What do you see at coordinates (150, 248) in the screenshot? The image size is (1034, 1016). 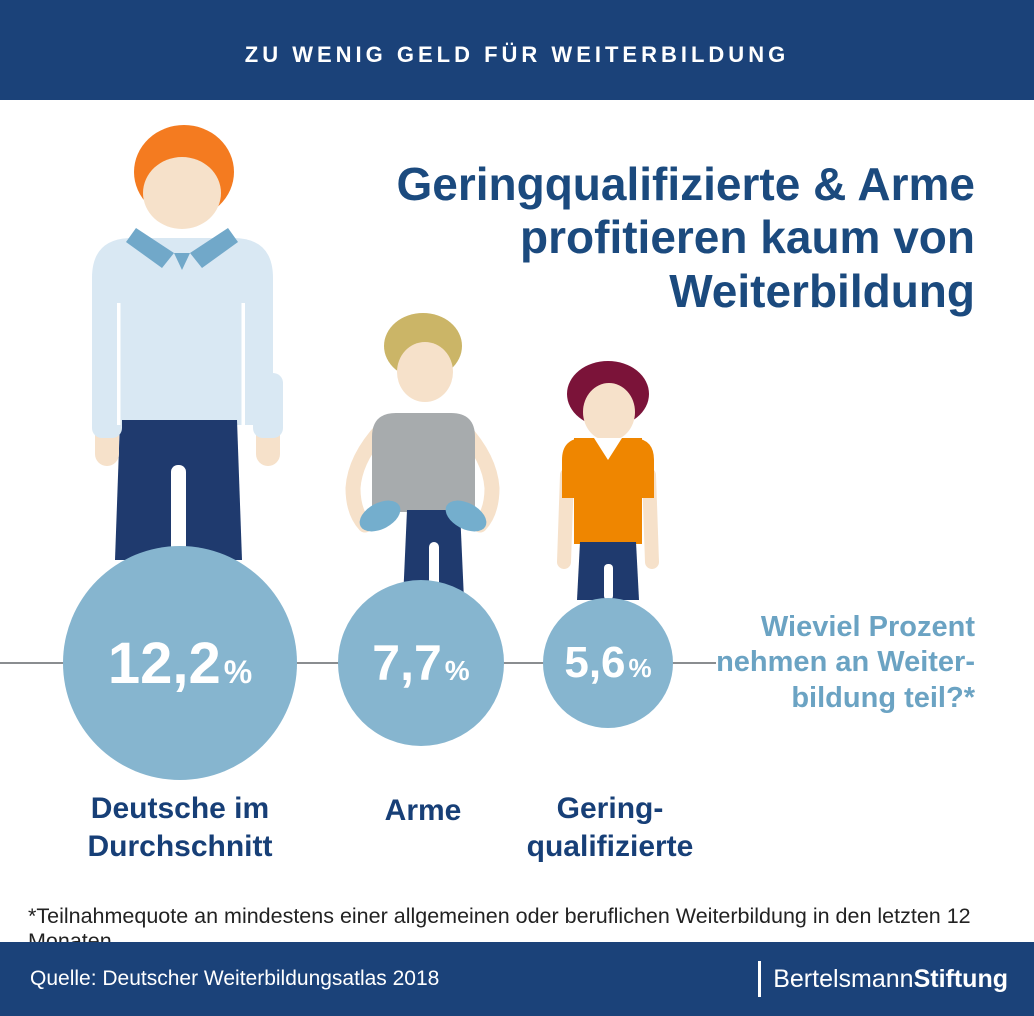 I see `collar-left` at bounding box center [150, 248].